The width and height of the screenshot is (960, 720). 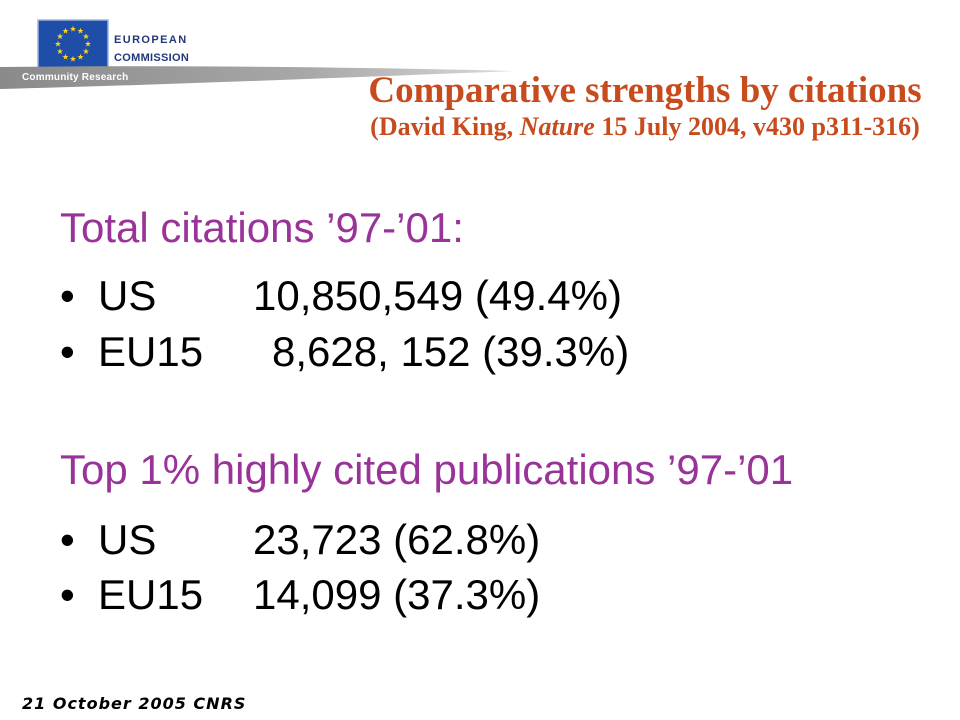 I want to click on section-heading: Top 1% highly cited publications ’97-’01, so click(x=427, y=469).